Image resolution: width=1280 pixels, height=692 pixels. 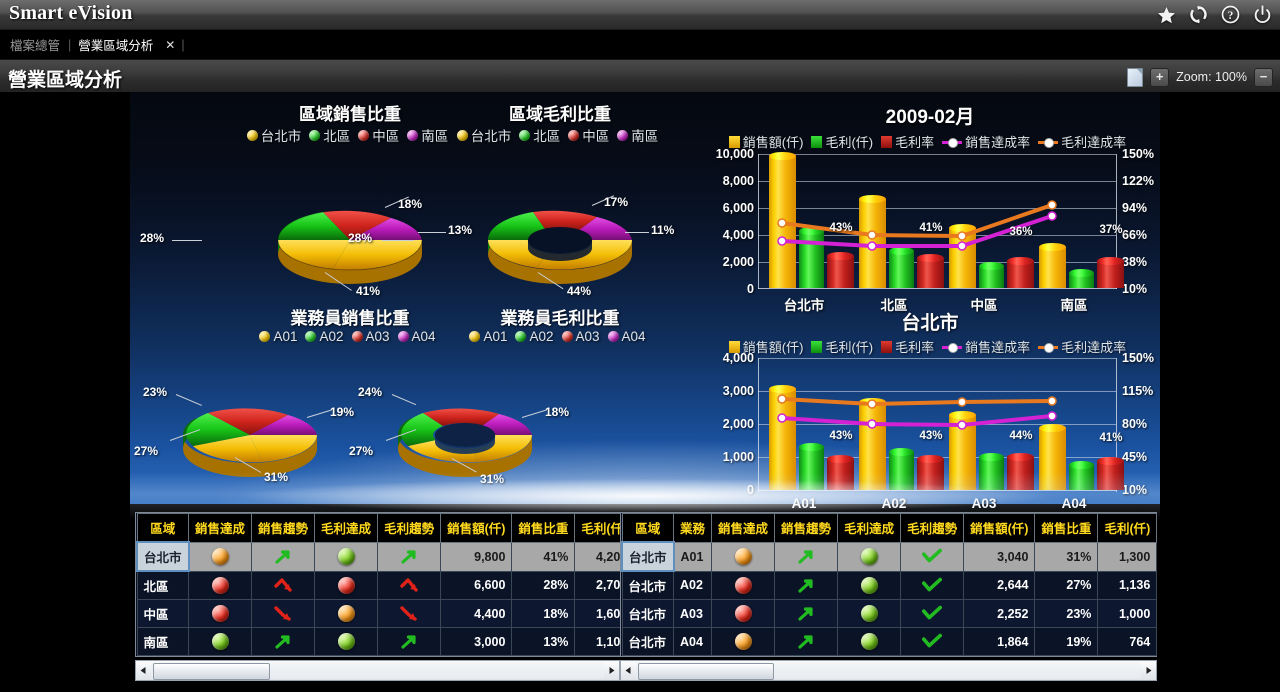 I want to click on zoom-in-button: +, so click(x=1160, y=77).